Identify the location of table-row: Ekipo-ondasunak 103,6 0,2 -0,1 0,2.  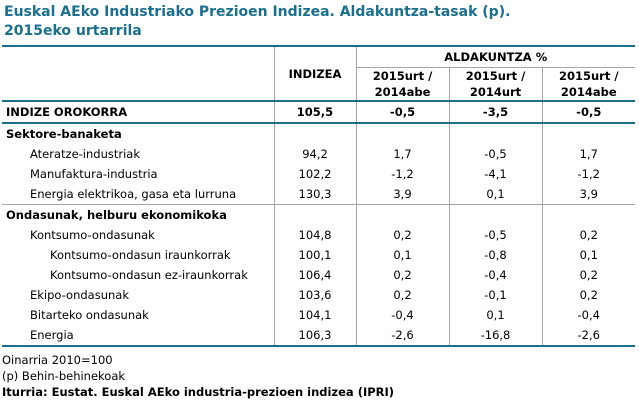
(319, 295).